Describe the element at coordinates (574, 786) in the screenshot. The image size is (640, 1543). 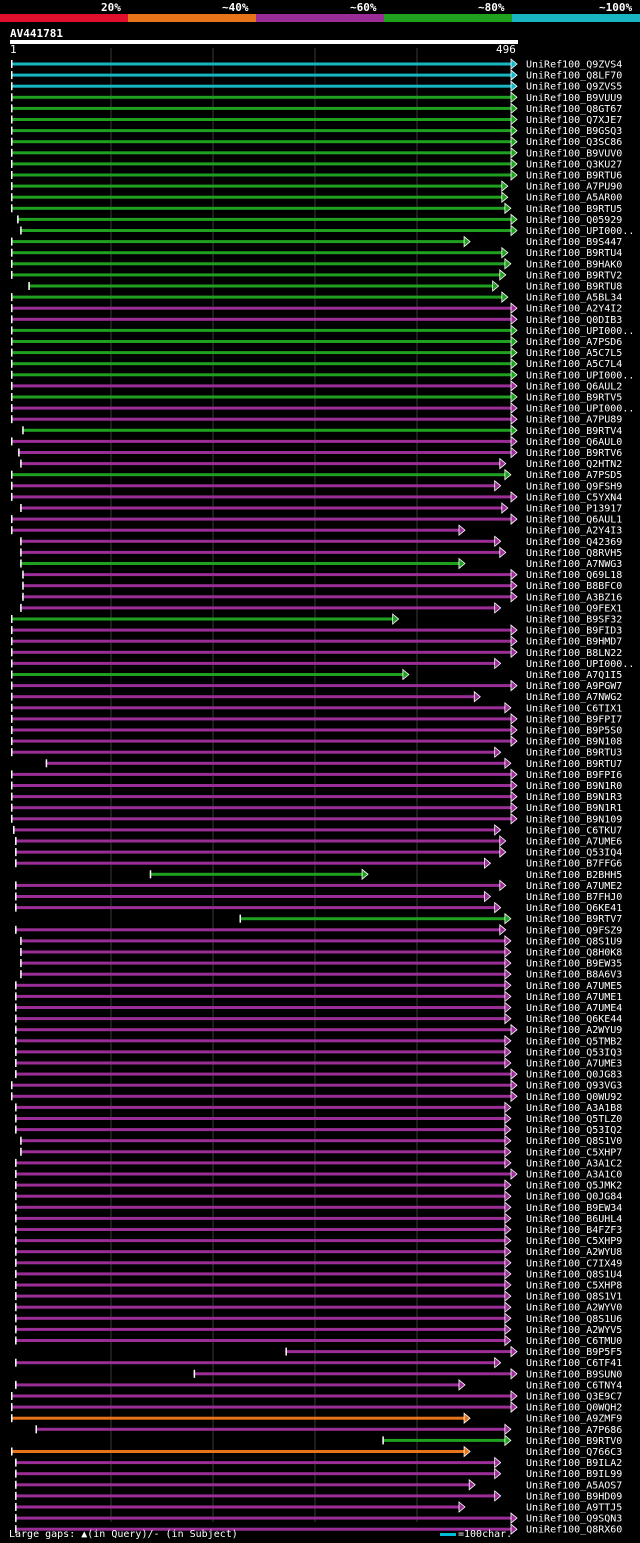
I see `hit-label: UniRef100_B9N1R0` at that location.